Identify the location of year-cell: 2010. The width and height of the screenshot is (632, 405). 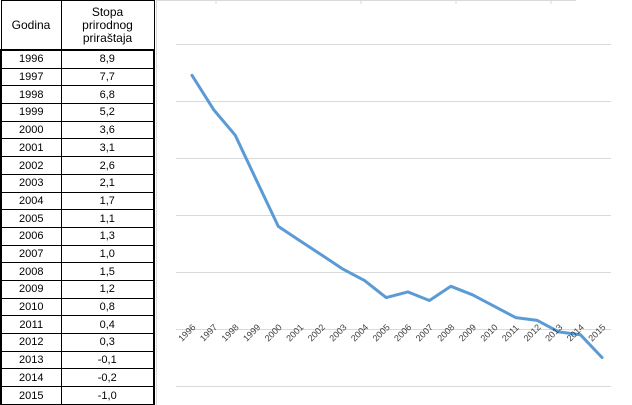
(31, 307).